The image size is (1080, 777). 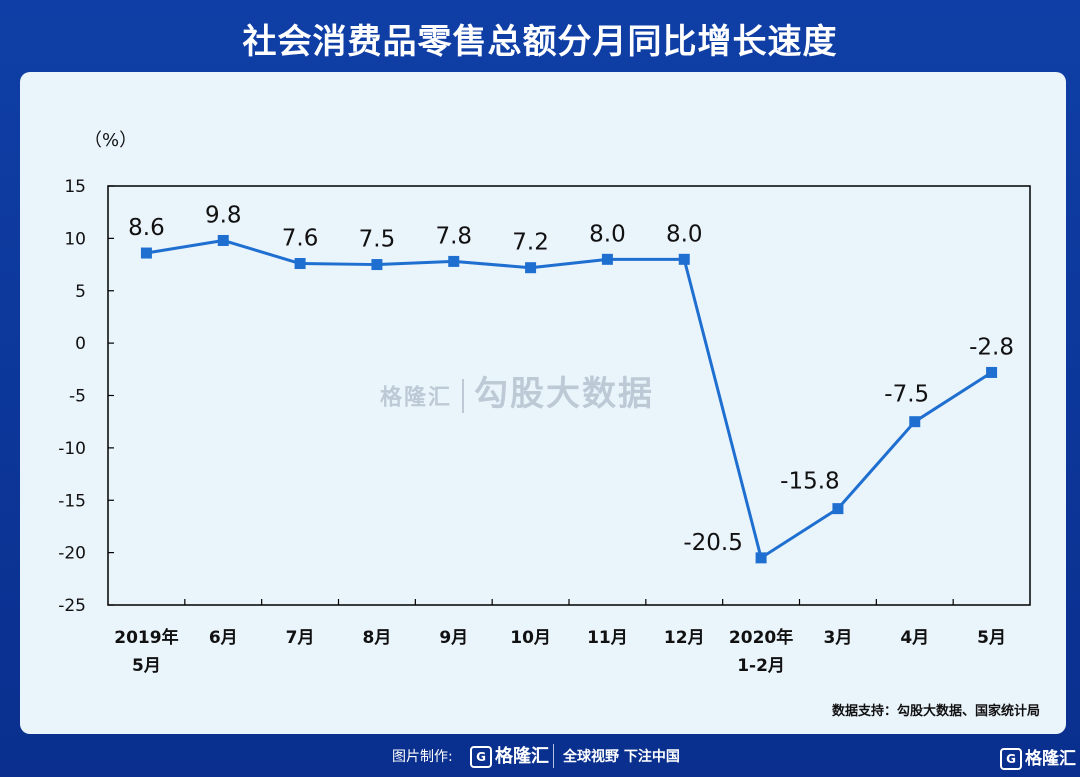 I want to click on x-tick-label: 8月, so click(x=376, y=638).